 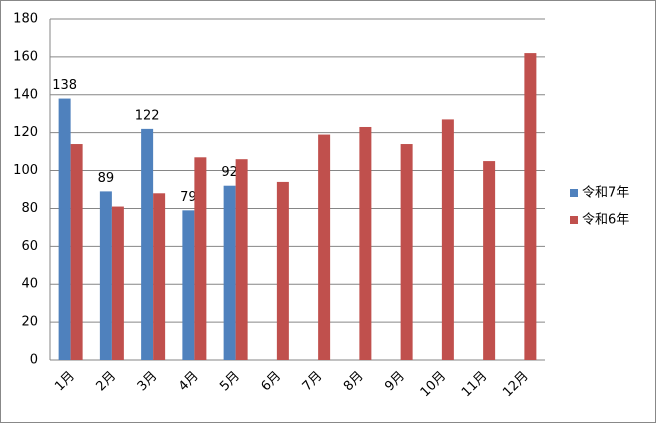 What do you see at coordinates (29, 208) in the screenshot?
I see `y-tick-label: 80` at bounding box center [29, 208].